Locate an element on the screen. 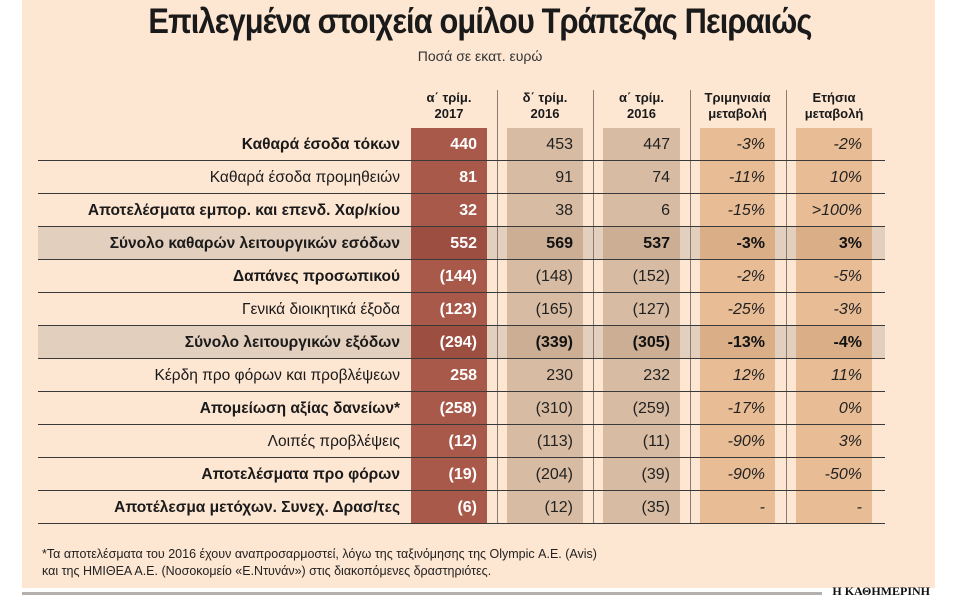  column-header: Ετήσια μεταβολή is located at coordinates (834, 108).